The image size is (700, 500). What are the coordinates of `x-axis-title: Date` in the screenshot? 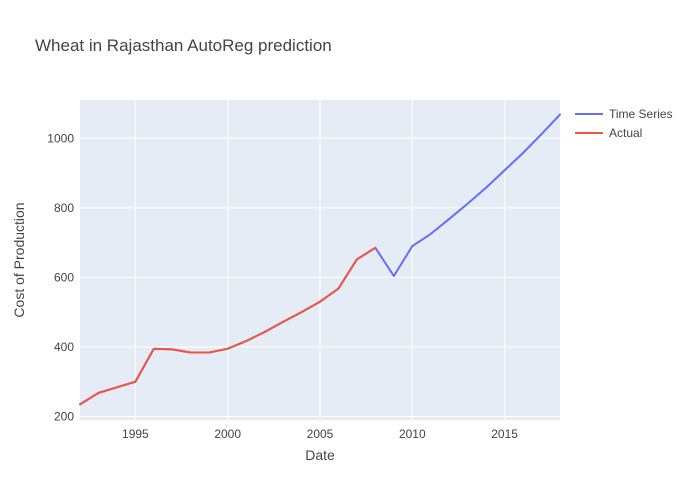 It's located at (320, 455).